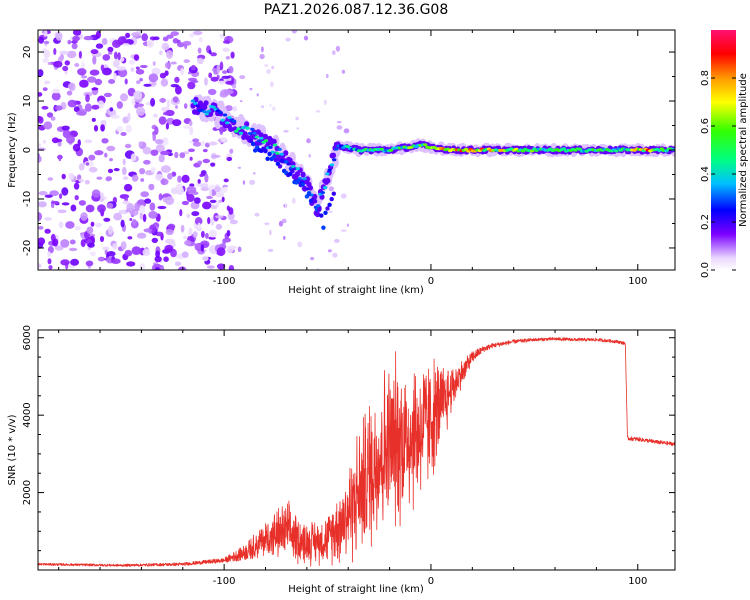 The width and height of the screenshot is (750, 600). What do you see at coordinates (27, 101) in the screenshot?
I see `spectrogram-y-tick-label: 10` at bounding box center [27, 101].